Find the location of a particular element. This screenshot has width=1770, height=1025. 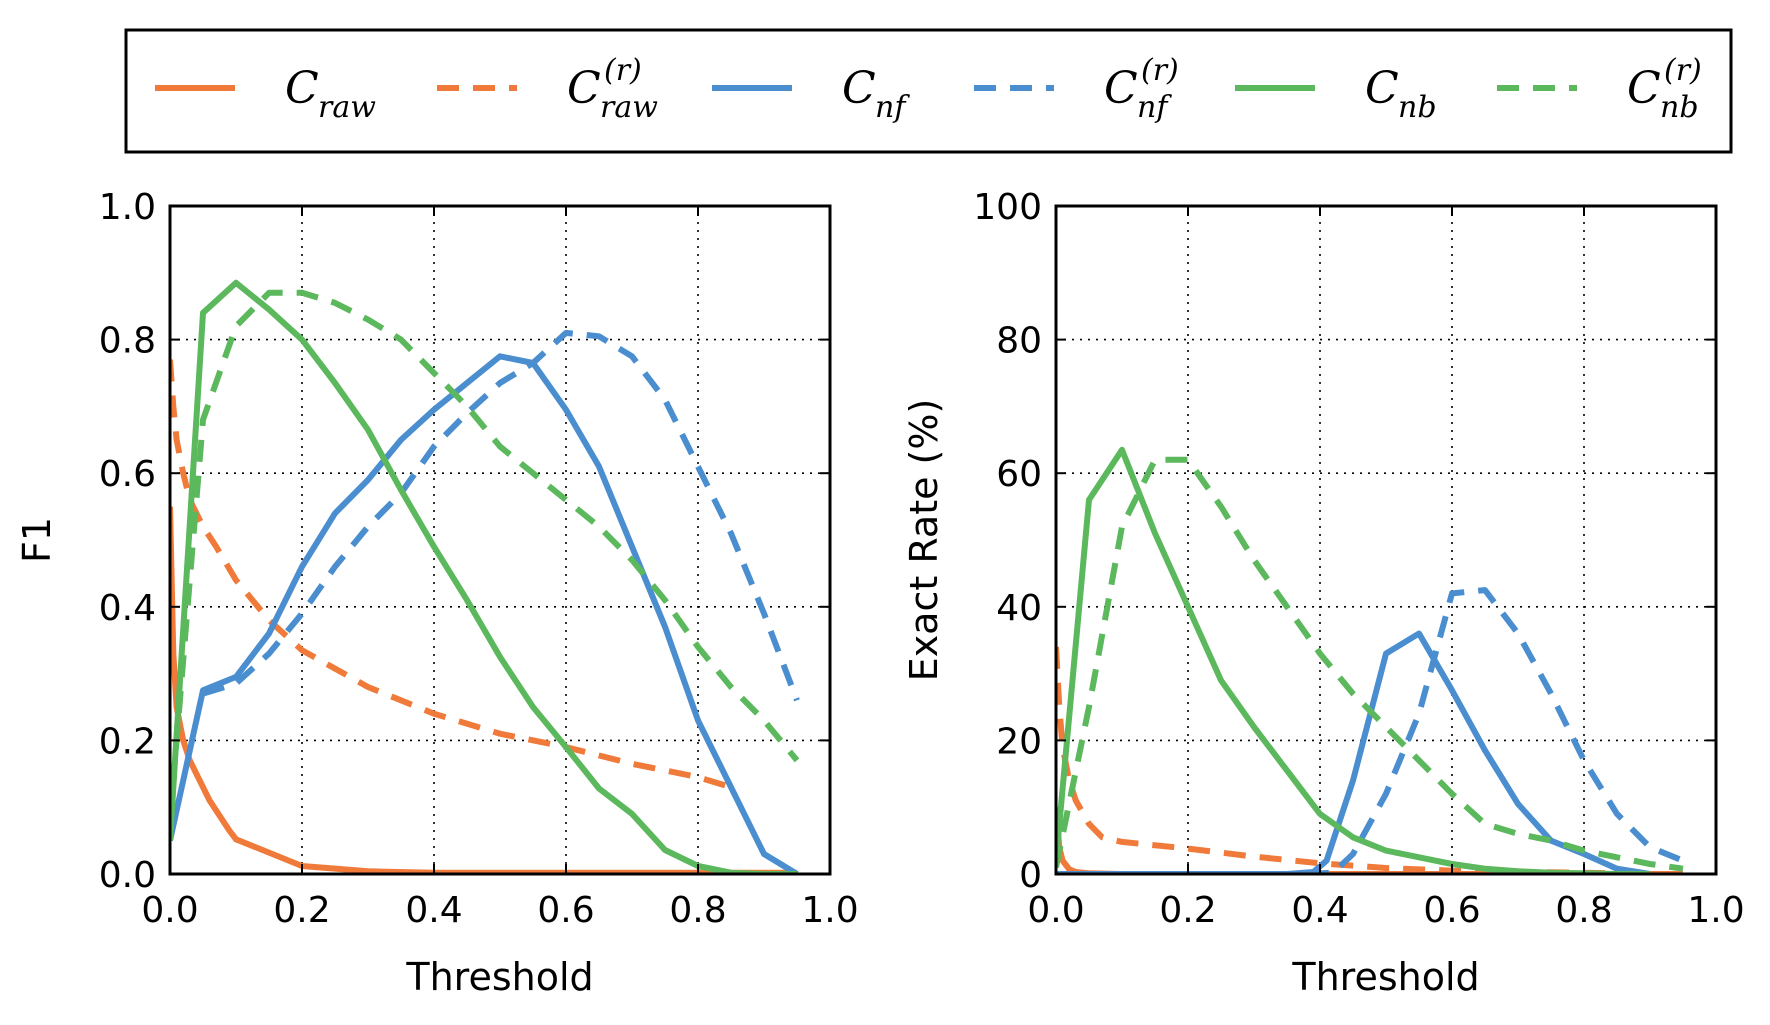

y-axis-label: Exact Rate (%) is located at coordinates (924, 540).